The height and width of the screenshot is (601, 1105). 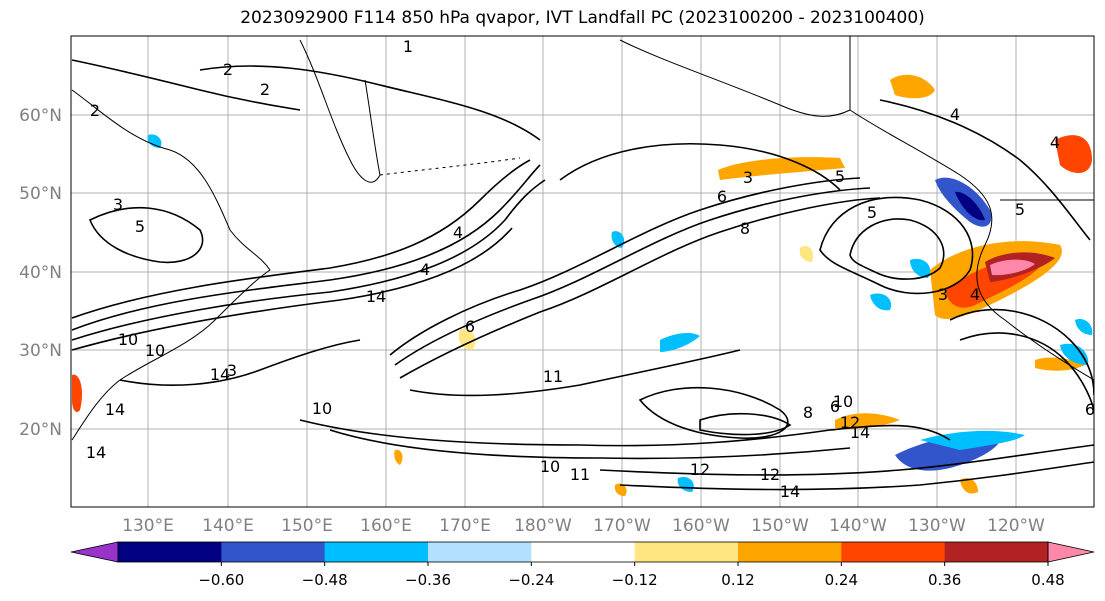 I want to click on colorbar-frame, so click(x=583, y=552).